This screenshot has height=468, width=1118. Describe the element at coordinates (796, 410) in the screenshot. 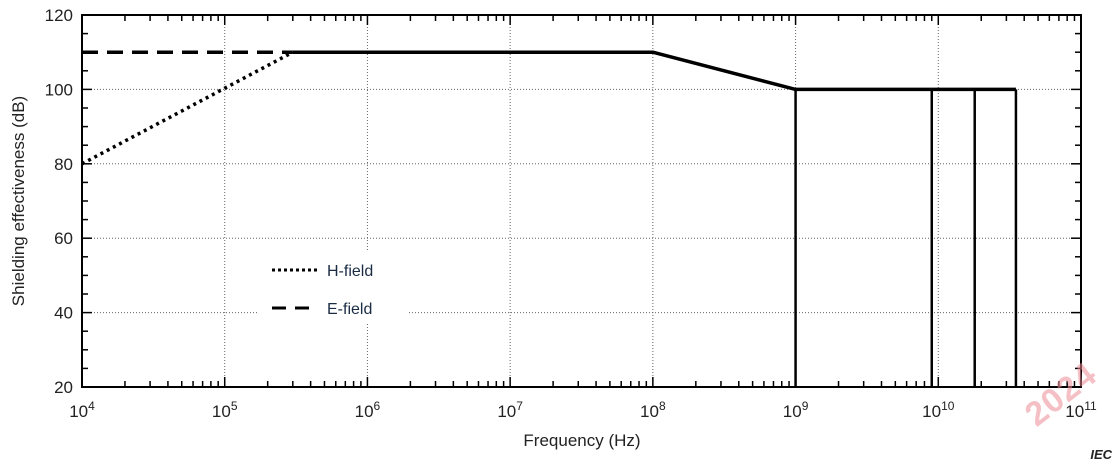

I see `x-tick-label: 10⁹` at that location.